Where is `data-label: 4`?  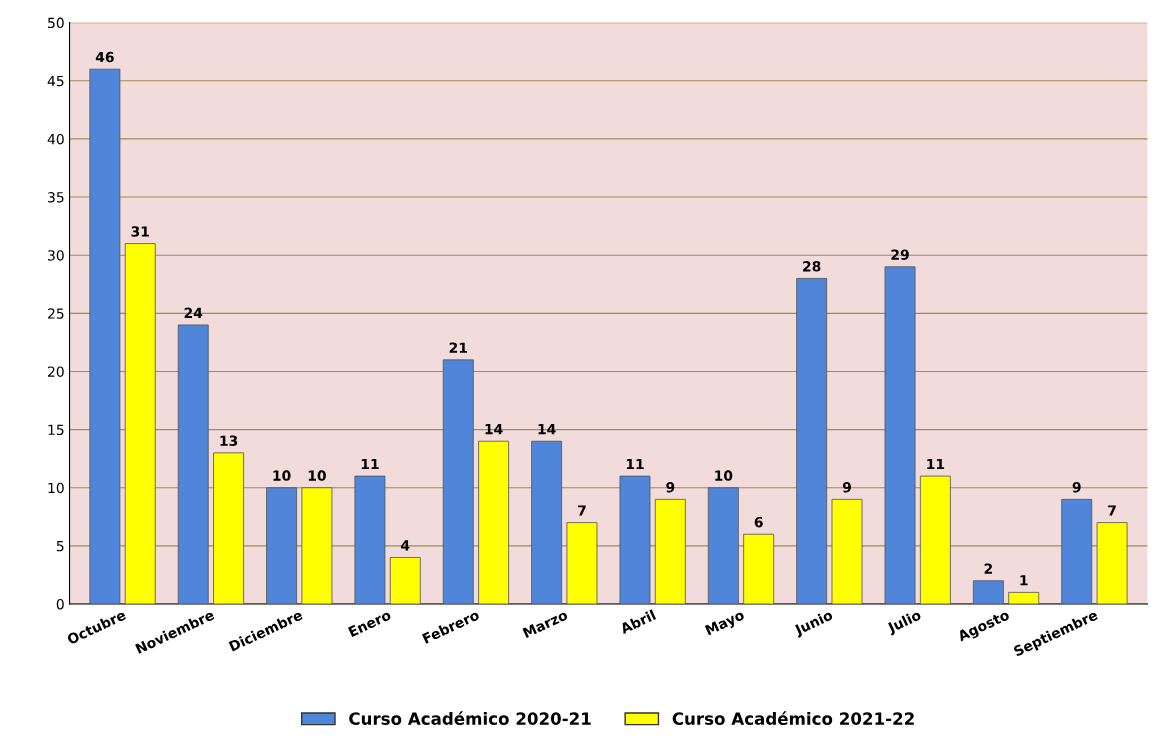
data-label: 4 is located at coordinates (405, 545).